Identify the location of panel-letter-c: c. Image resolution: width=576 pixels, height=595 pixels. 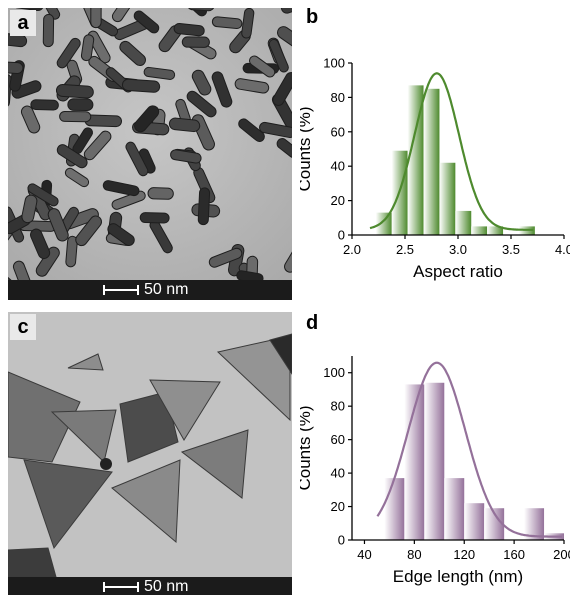
(23, 327).